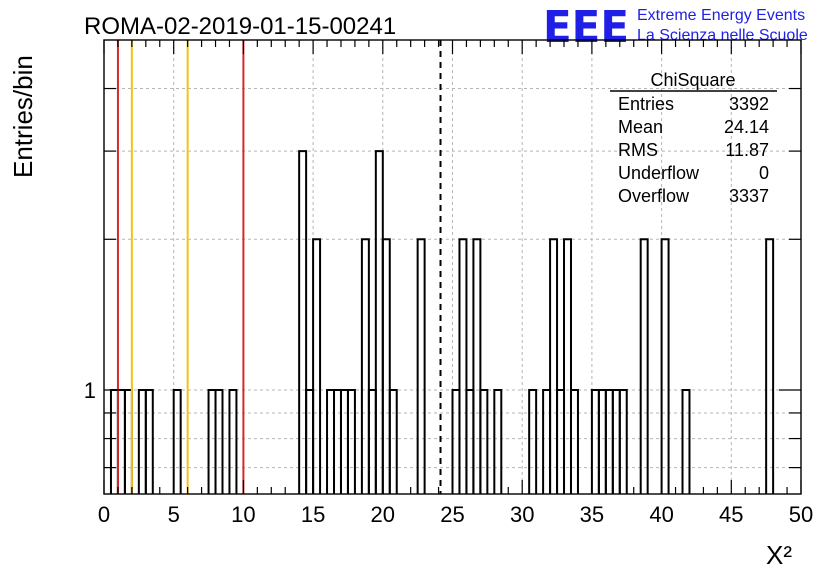  Describe the element at coordinates (586, 27) in the screenshot. I see `logo-mark: EEE` at that location.